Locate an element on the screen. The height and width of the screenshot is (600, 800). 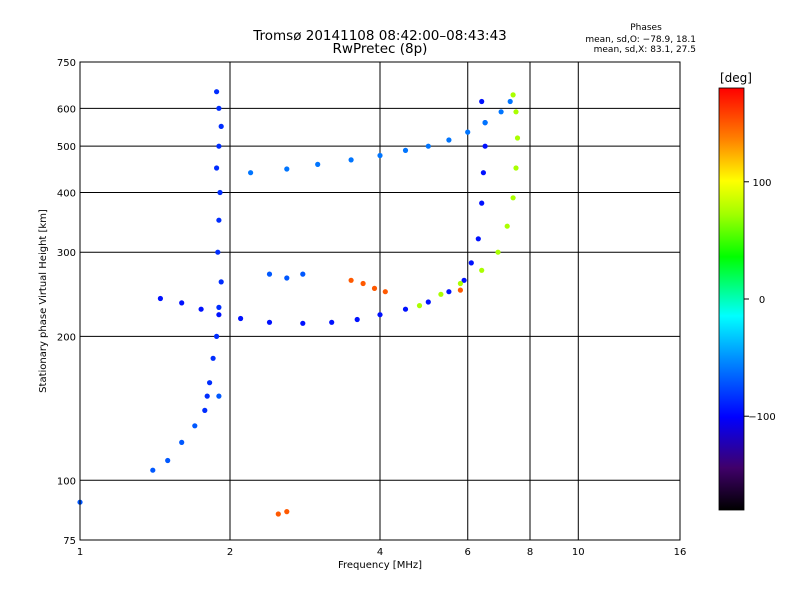
chart-subtitle: RwPretec (8p) is located at coordinates (380, 49).